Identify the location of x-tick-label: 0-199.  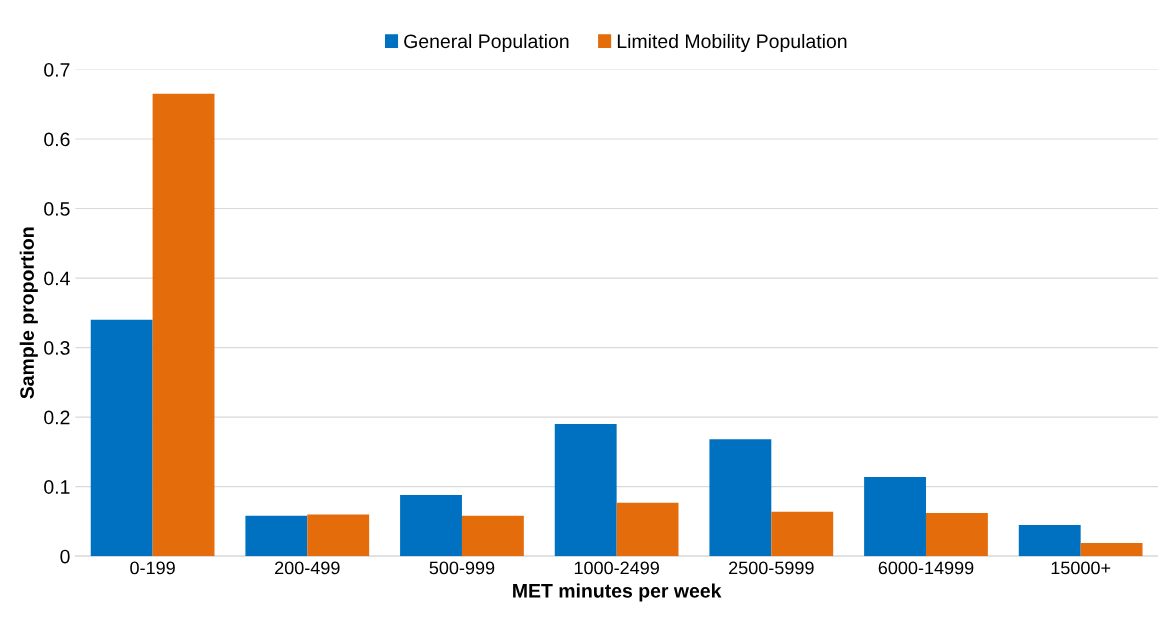
(152, 568).